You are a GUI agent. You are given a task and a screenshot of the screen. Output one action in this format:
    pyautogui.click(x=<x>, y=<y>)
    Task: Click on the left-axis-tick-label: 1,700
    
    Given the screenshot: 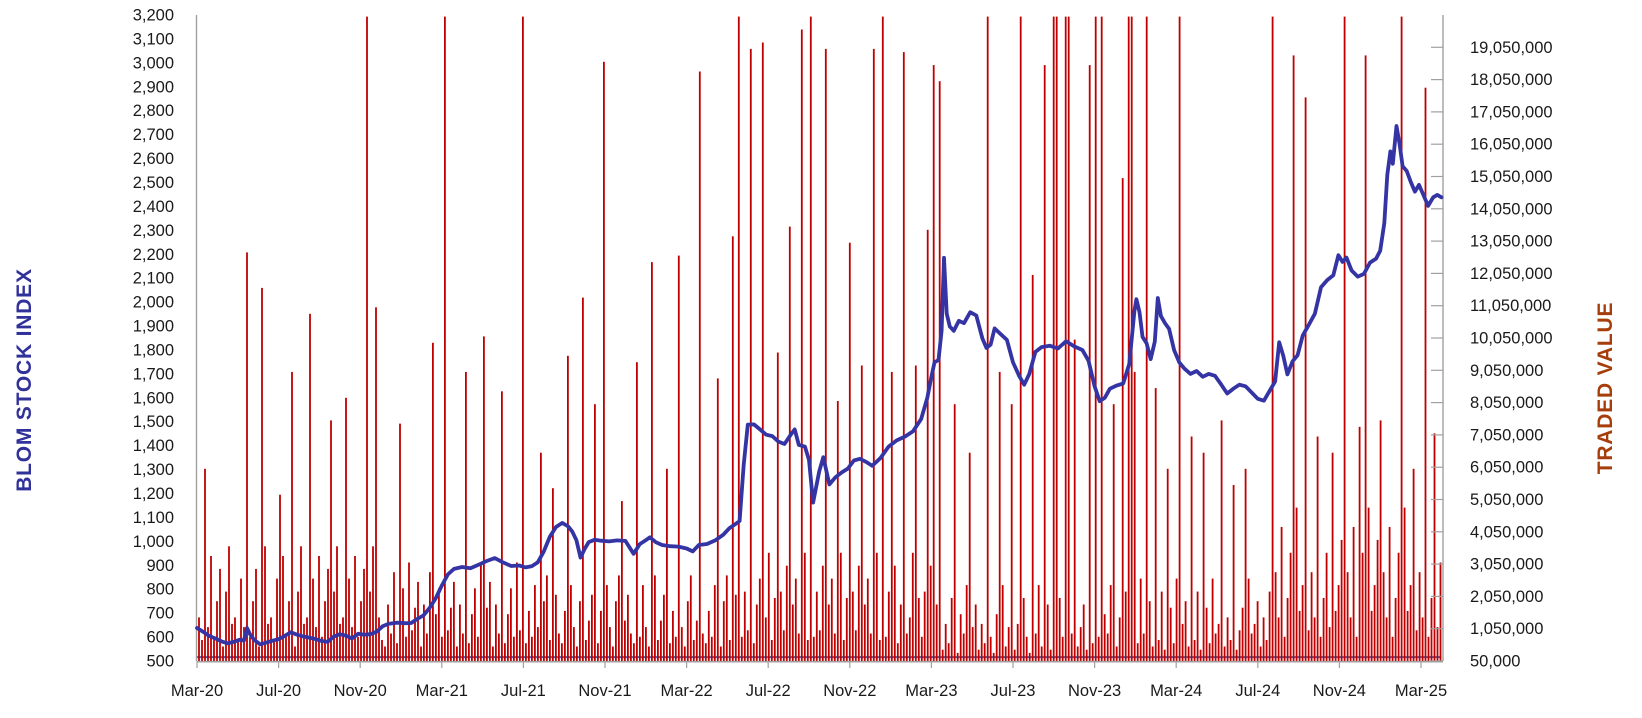 What is the action you would take?
    pyautogui.click(x=153, y=374)
    